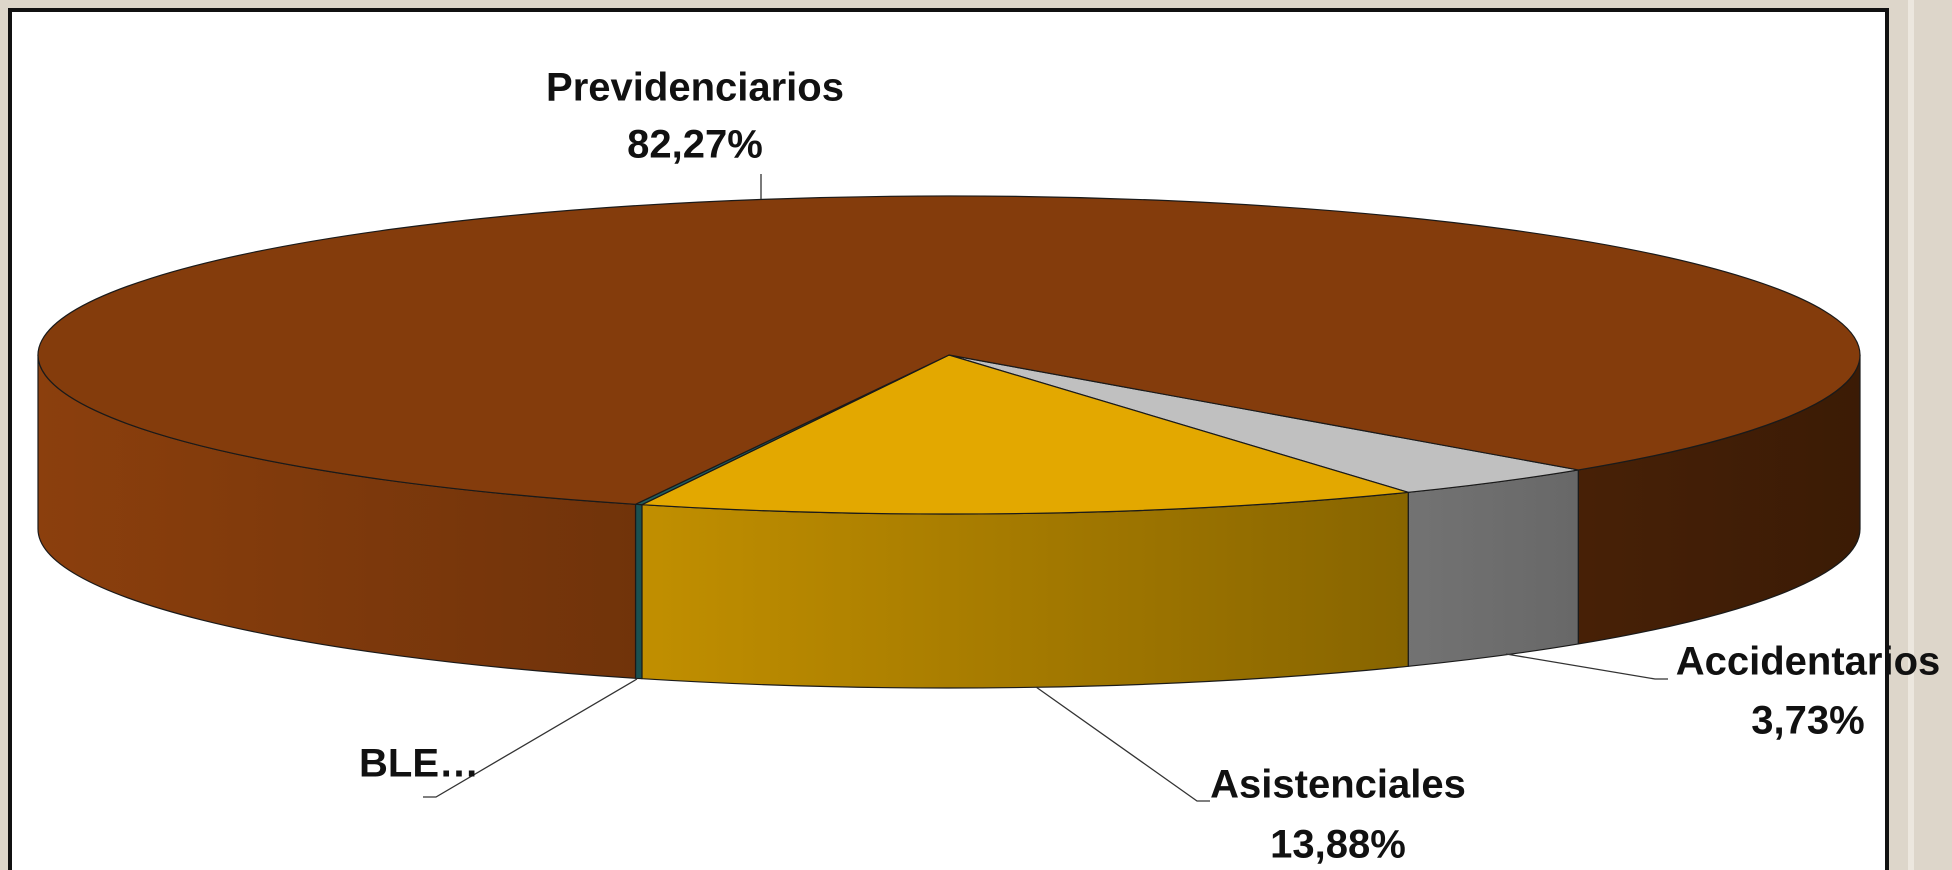 The image size is (1952, 870). Describe the element at coordinates (1911, 435) in the screenshot. I see `side-strip` at that location.